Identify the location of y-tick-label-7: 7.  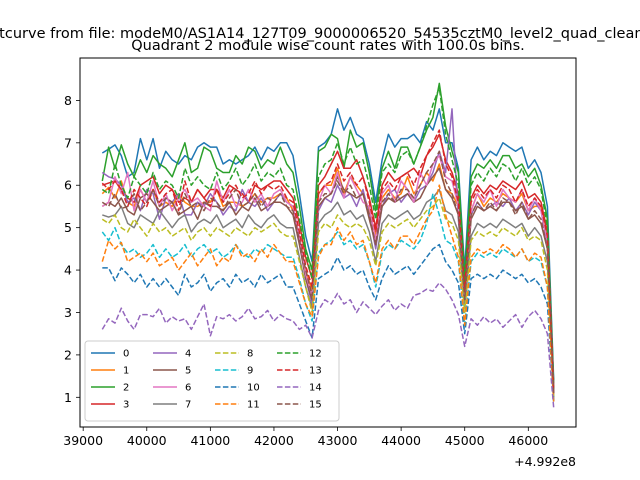
(68, 142).